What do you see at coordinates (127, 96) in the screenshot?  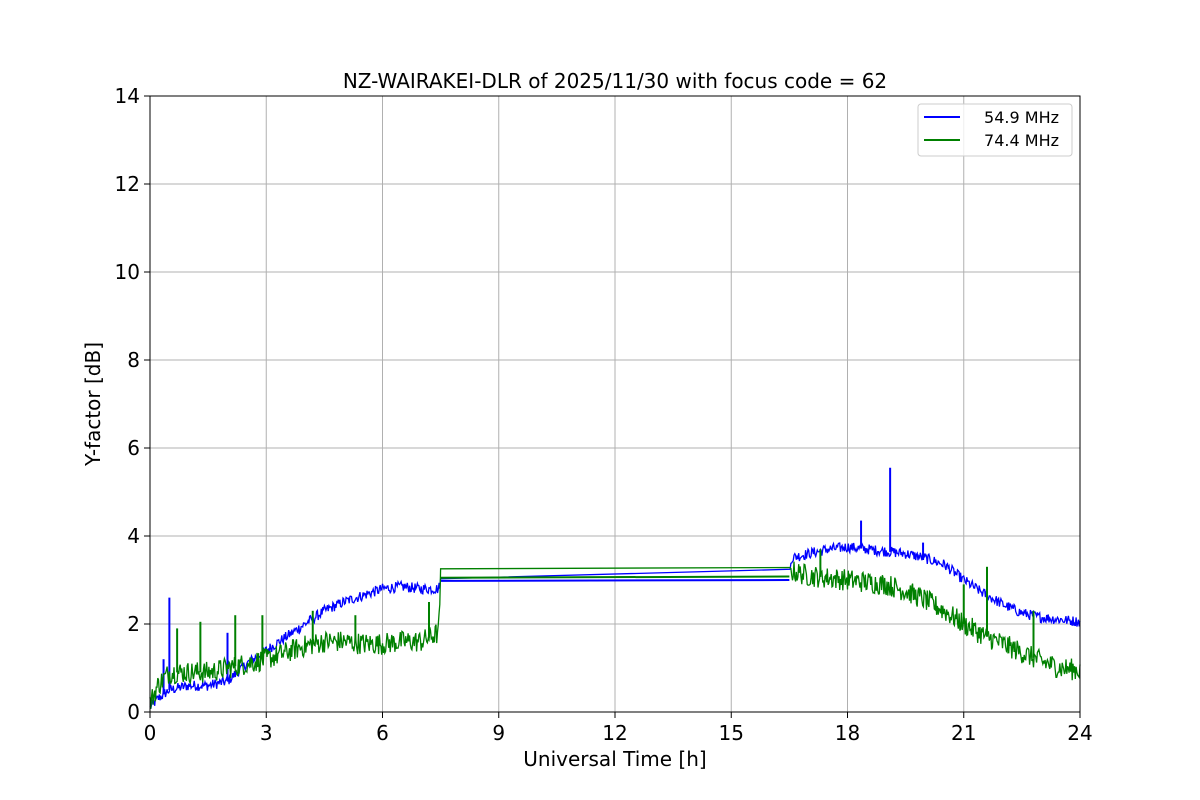 I see `y-tick-label: 14` at bounding box center [127, 96].